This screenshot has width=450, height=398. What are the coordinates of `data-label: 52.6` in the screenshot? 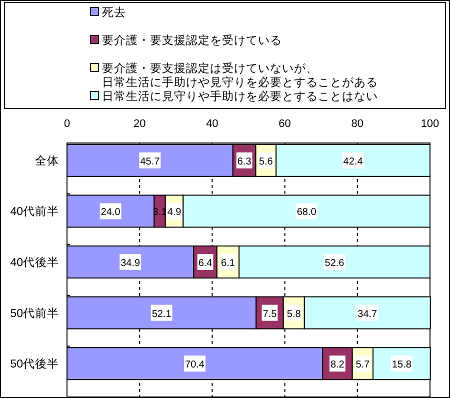 It's located at (334, 263).